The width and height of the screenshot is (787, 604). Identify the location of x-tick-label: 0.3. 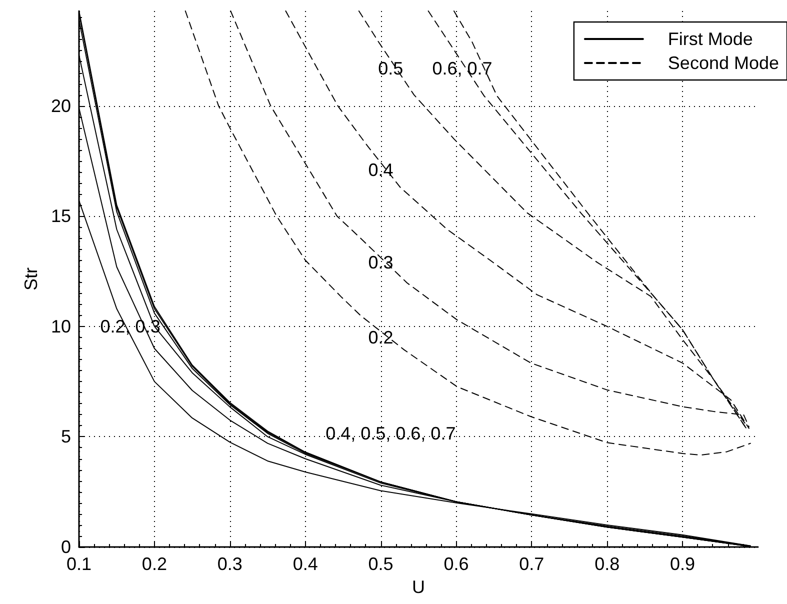
(229, 564).